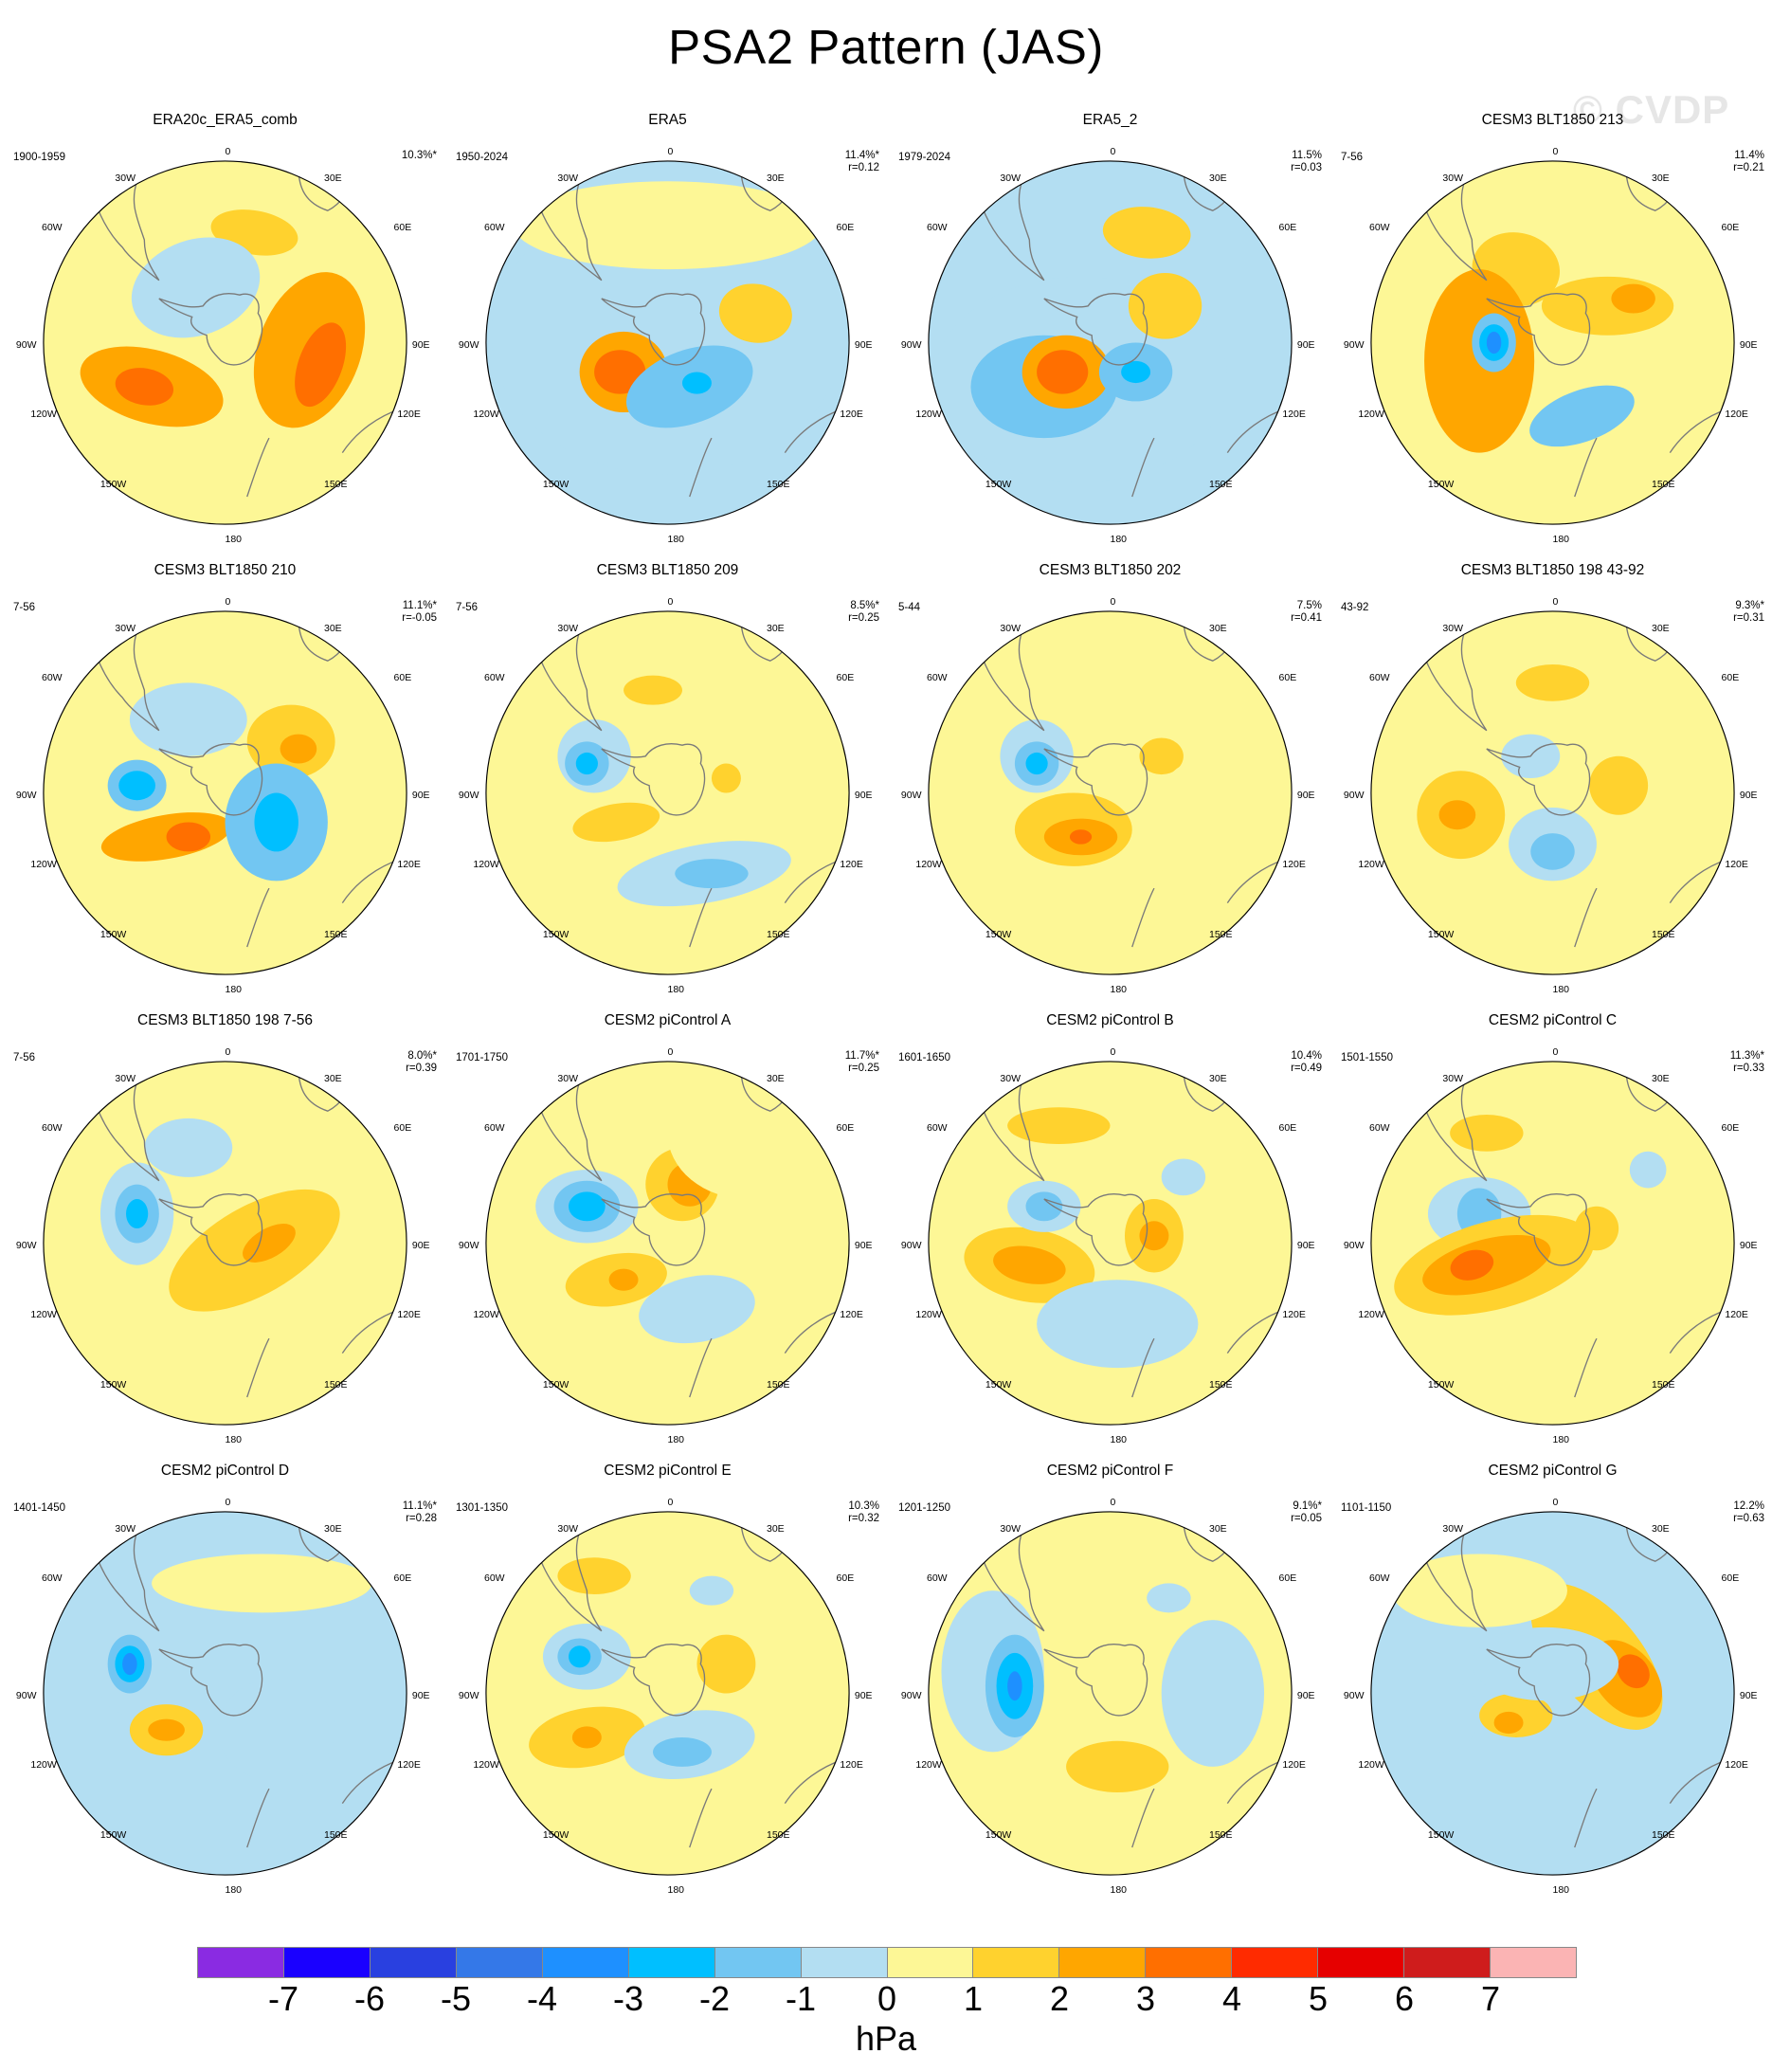  I want to click on panel-stats: 10.4% r=0.49, so click(1306, 1063).